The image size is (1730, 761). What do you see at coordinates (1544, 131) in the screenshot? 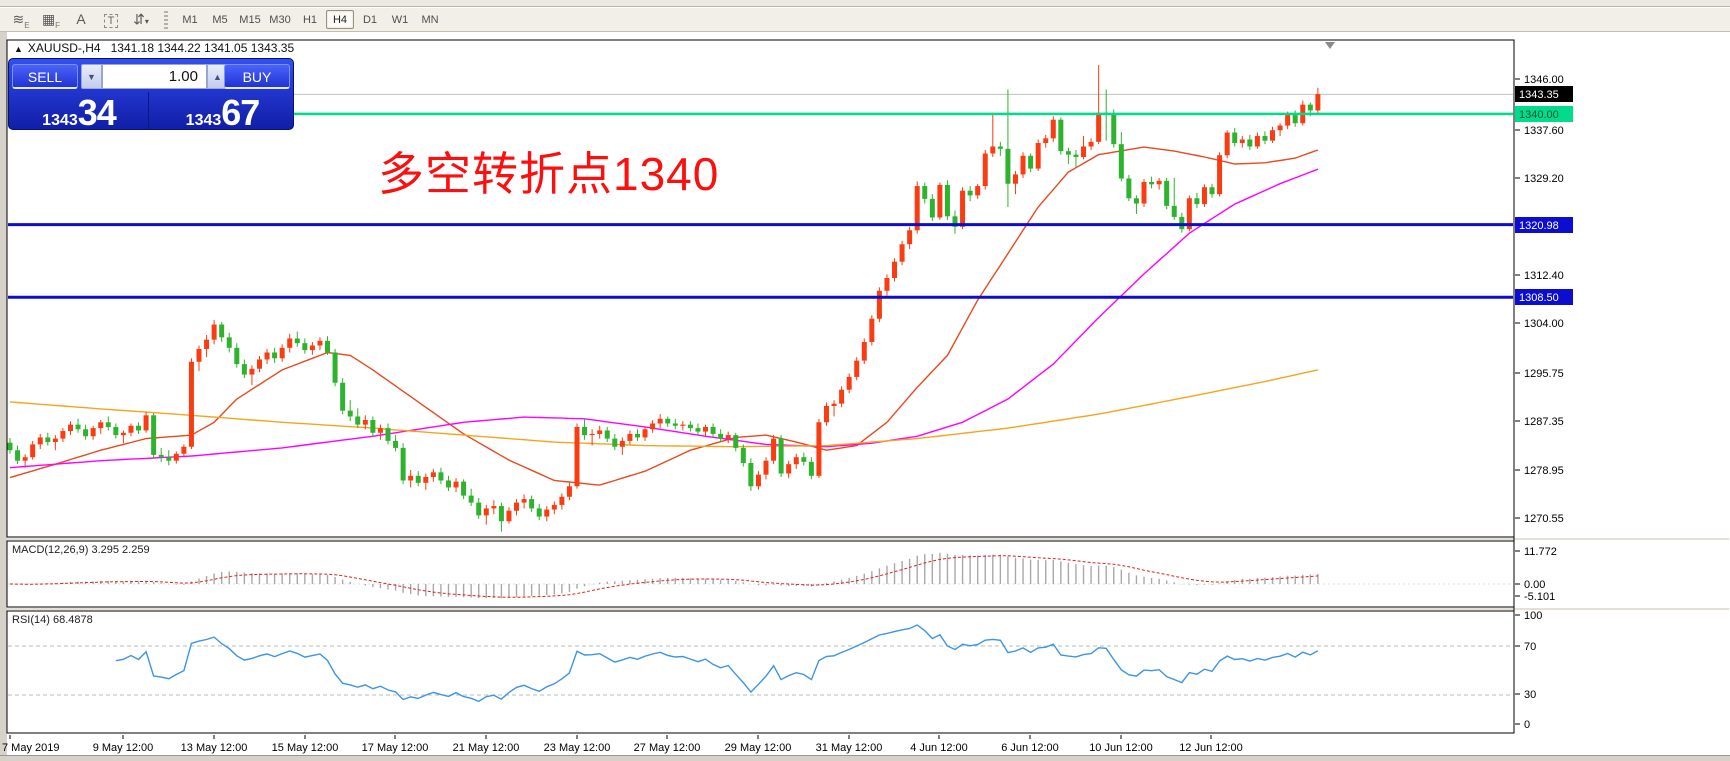
I see `svg-text: 1337.60` at bounding box center [1544, 131].